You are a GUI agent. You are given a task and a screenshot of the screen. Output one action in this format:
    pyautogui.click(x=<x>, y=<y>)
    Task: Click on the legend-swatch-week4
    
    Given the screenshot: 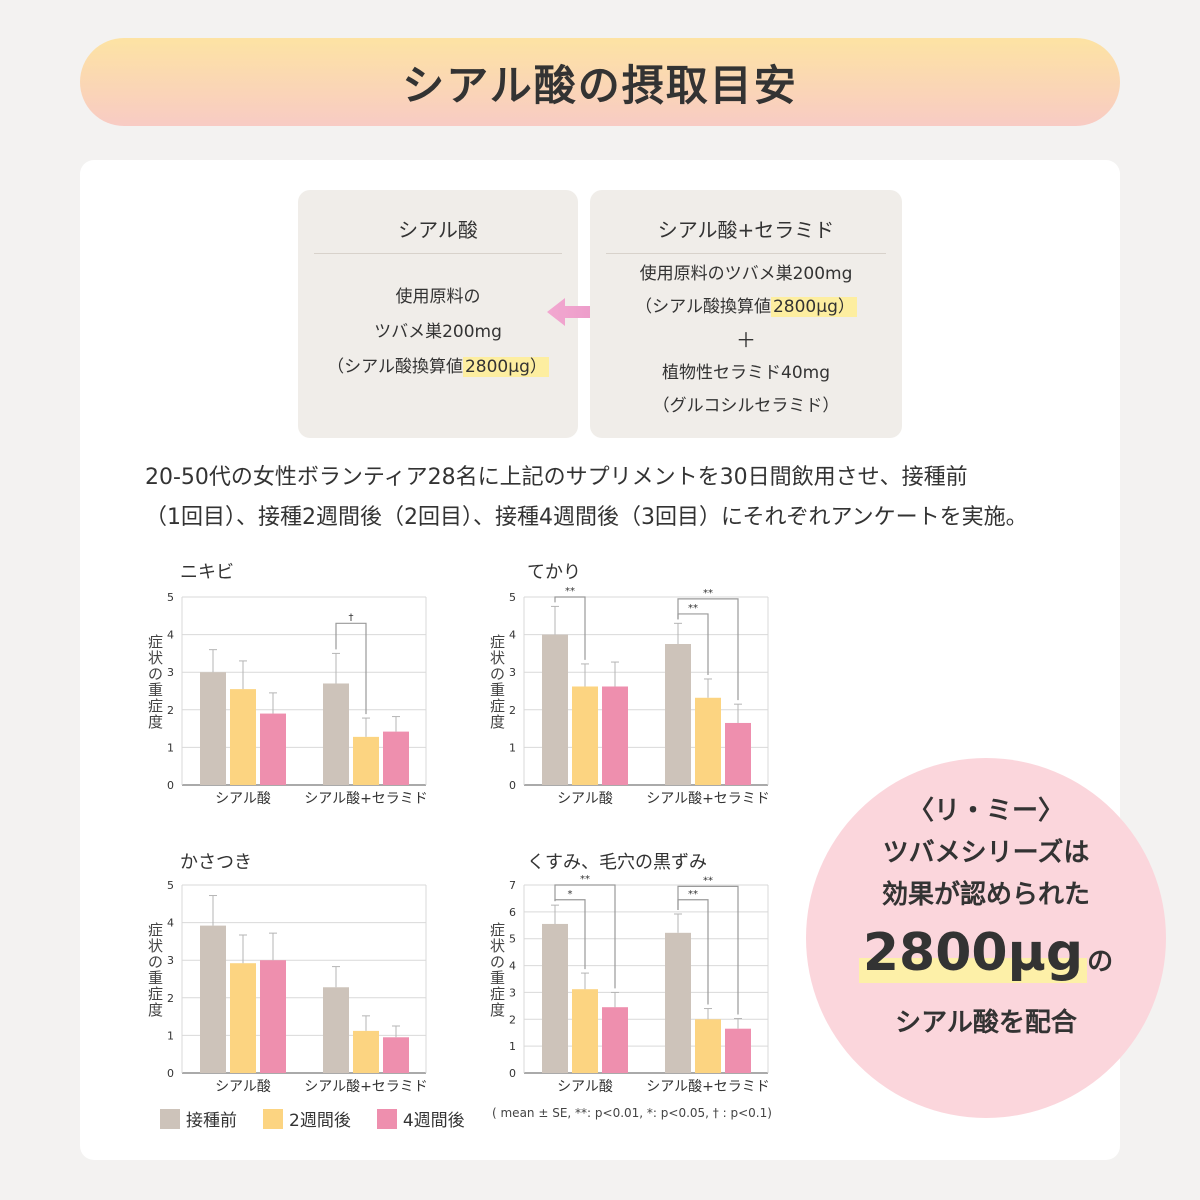 What is the action you would take?
    pyautogui.click(x=386, y=1118)
    